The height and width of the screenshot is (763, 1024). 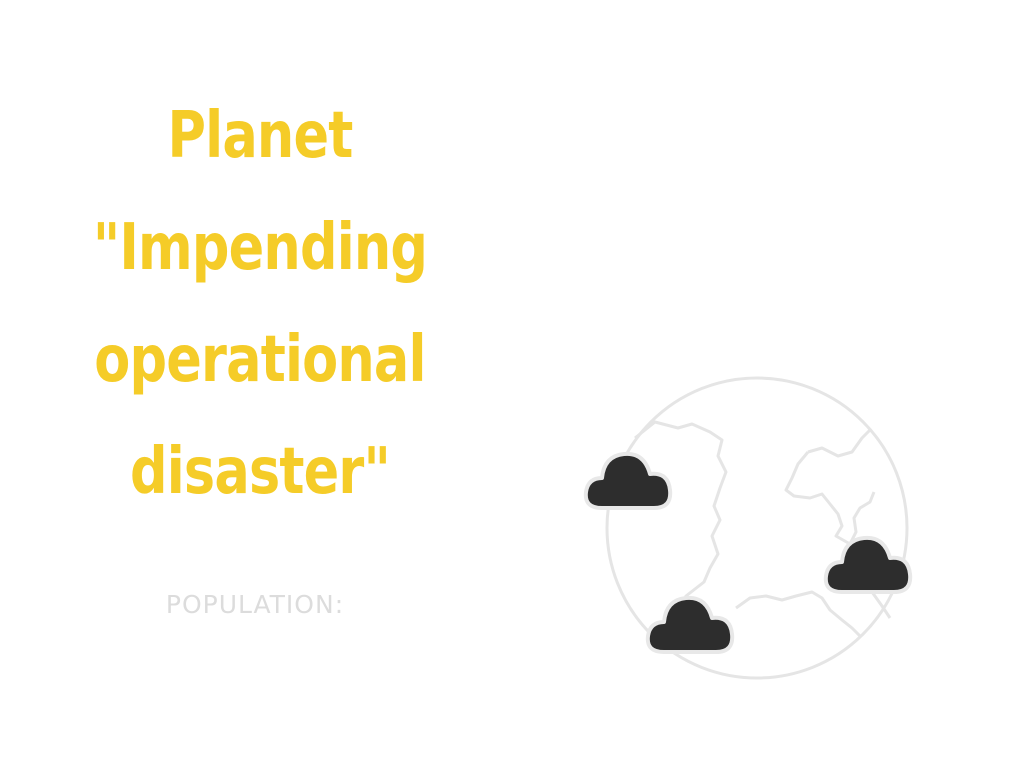 I want to click on title-line-4: disaster", so click(x=260, y=472).